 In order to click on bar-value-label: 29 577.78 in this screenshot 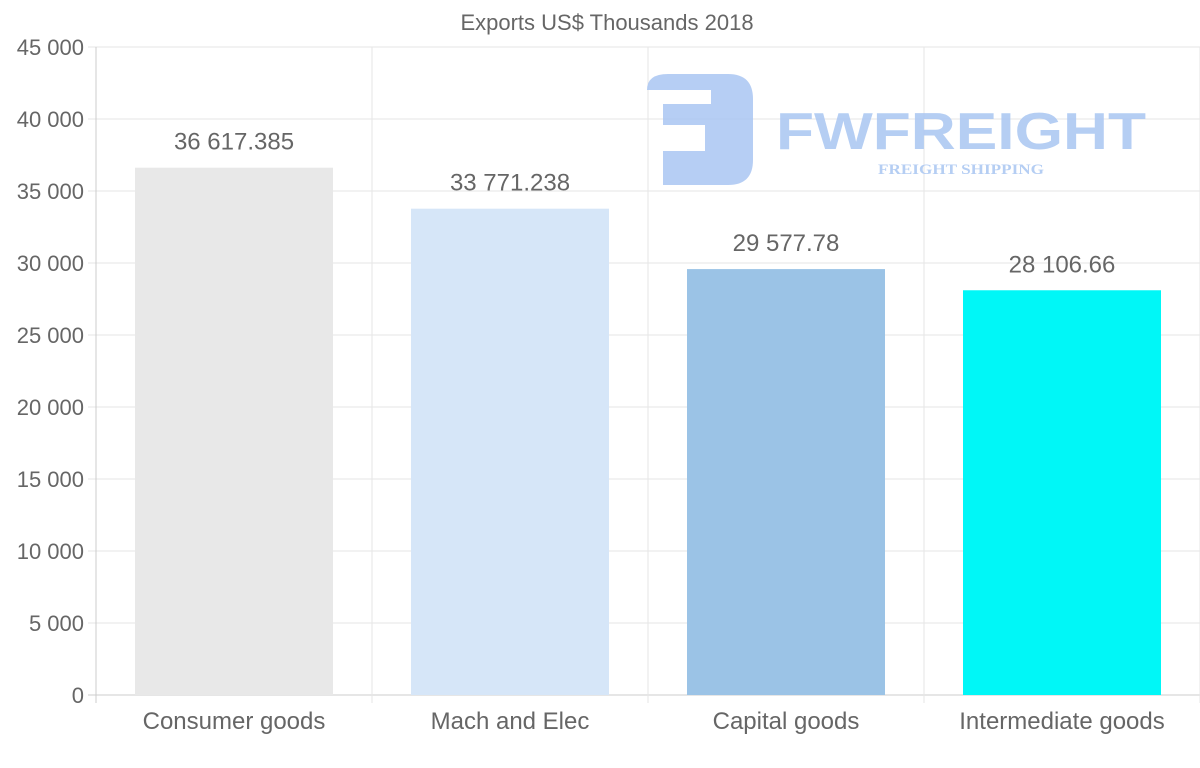, I will do `click(786, 243)`.